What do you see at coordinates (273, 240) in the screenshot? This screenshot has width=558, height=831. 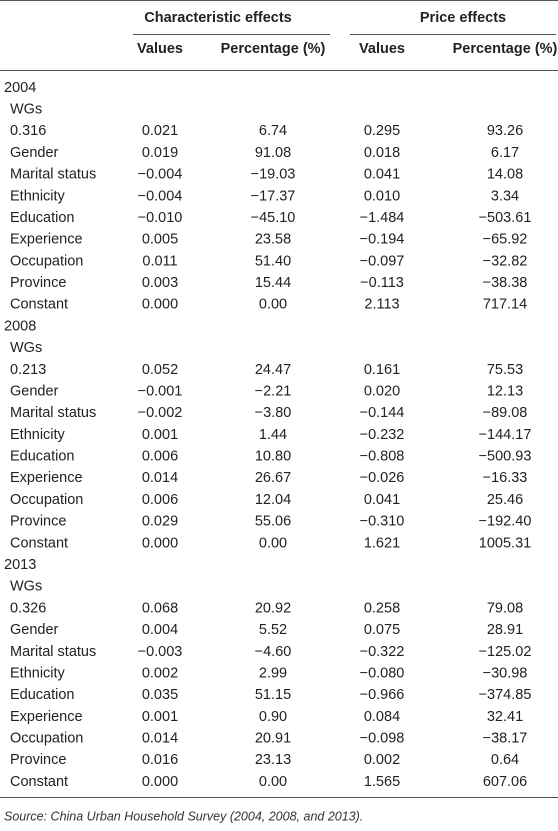 I see `cell: 23.58` at bounding box center [273, 240].